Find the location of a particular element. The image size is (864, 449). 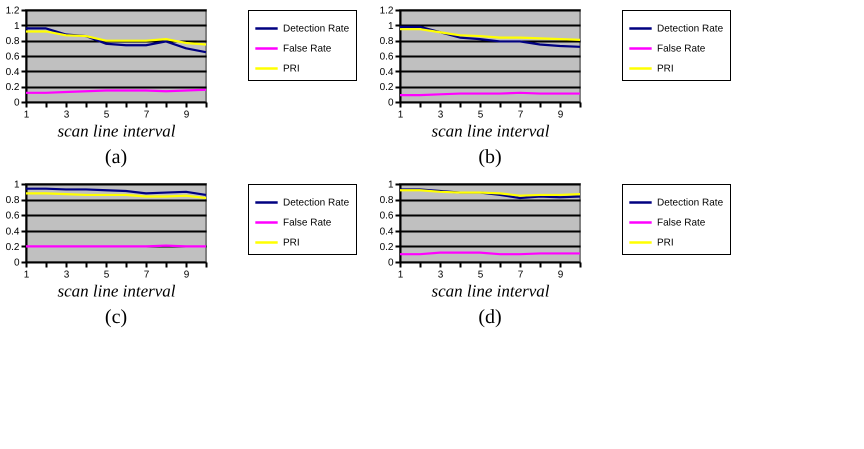

text: (a) is located at coordinates (116, 157).